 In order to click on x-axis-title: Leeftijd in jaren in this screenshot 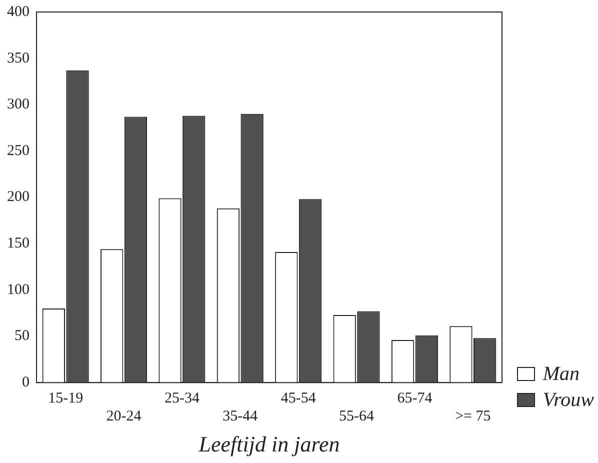, I will do `click(269, 444)`.